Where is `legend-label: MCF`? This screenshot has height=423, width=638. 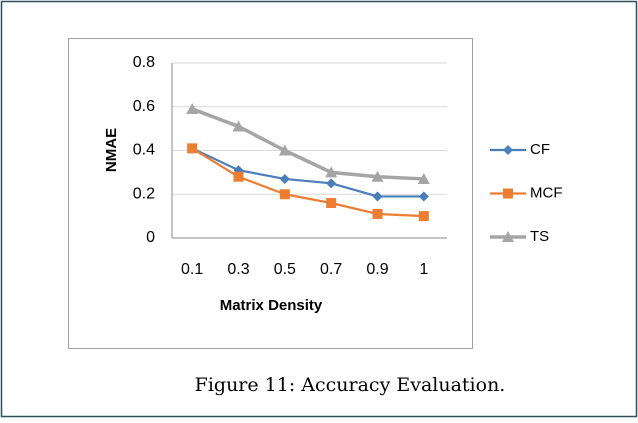 legend-label: MCF is located at coordinates (546, 192).